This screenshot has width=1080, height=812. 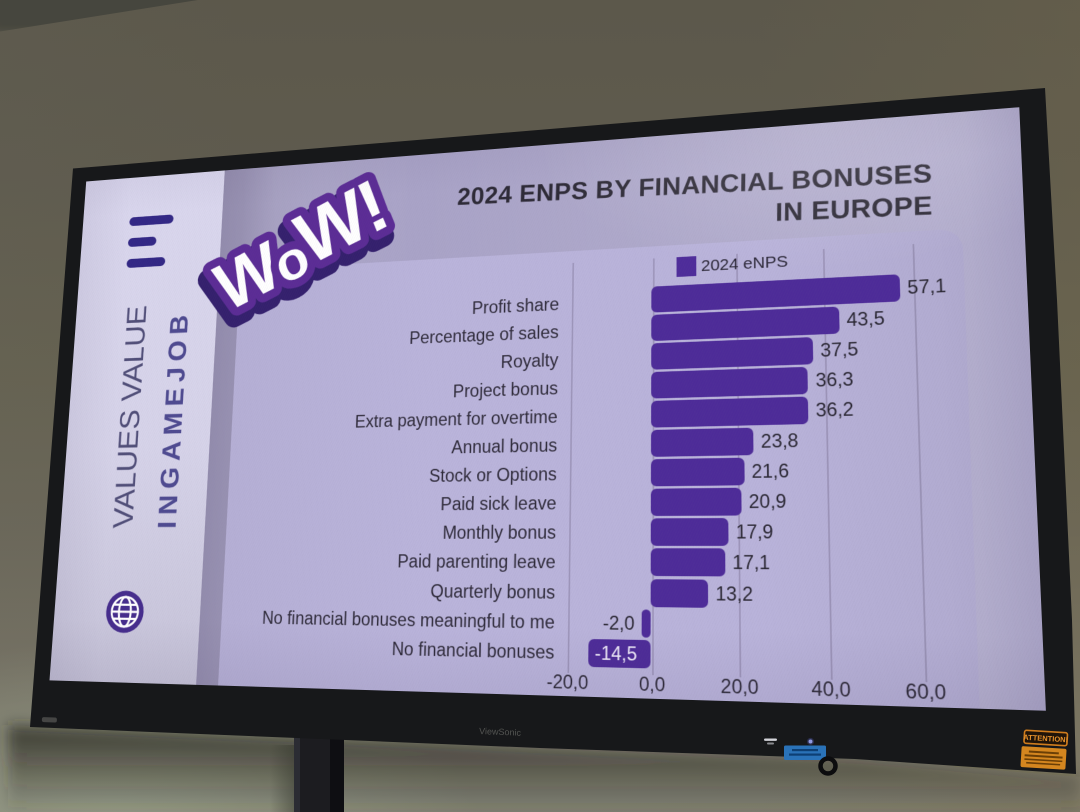 What do you see at coordinates (1045, 739) in the screenshot?
I see `svg-text: ATTENTION!` at bounding box center [1045, 739].